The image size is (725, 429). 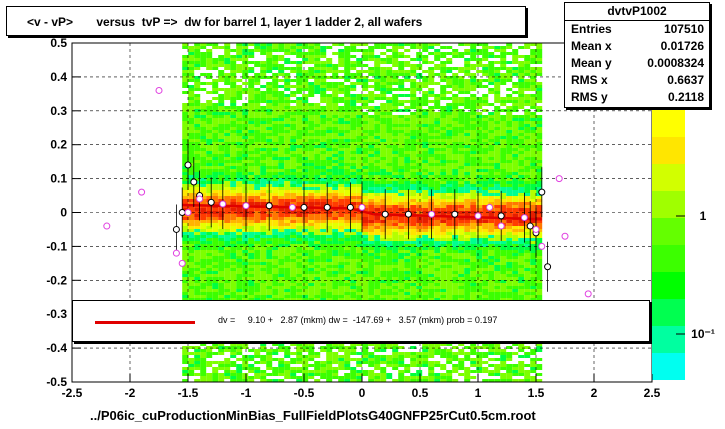 What do you see at coordinates (63, 213) in the screenshot?
I see `y-tick-label: 0` at bounding box center [63, 213].